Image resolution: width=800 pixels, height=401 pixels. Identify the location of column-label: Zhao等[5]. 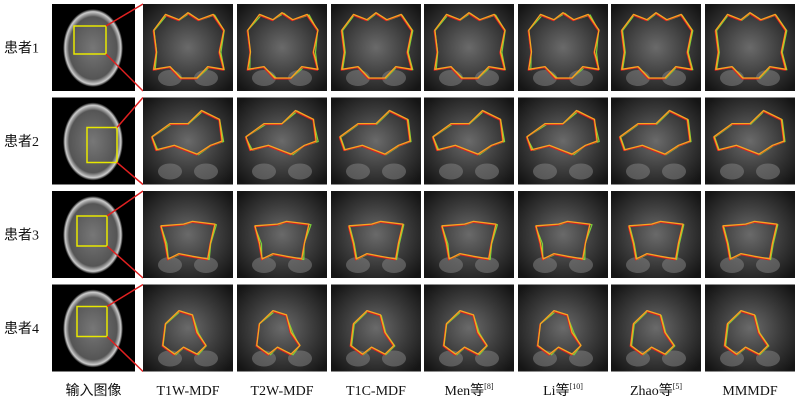
(656, 390).